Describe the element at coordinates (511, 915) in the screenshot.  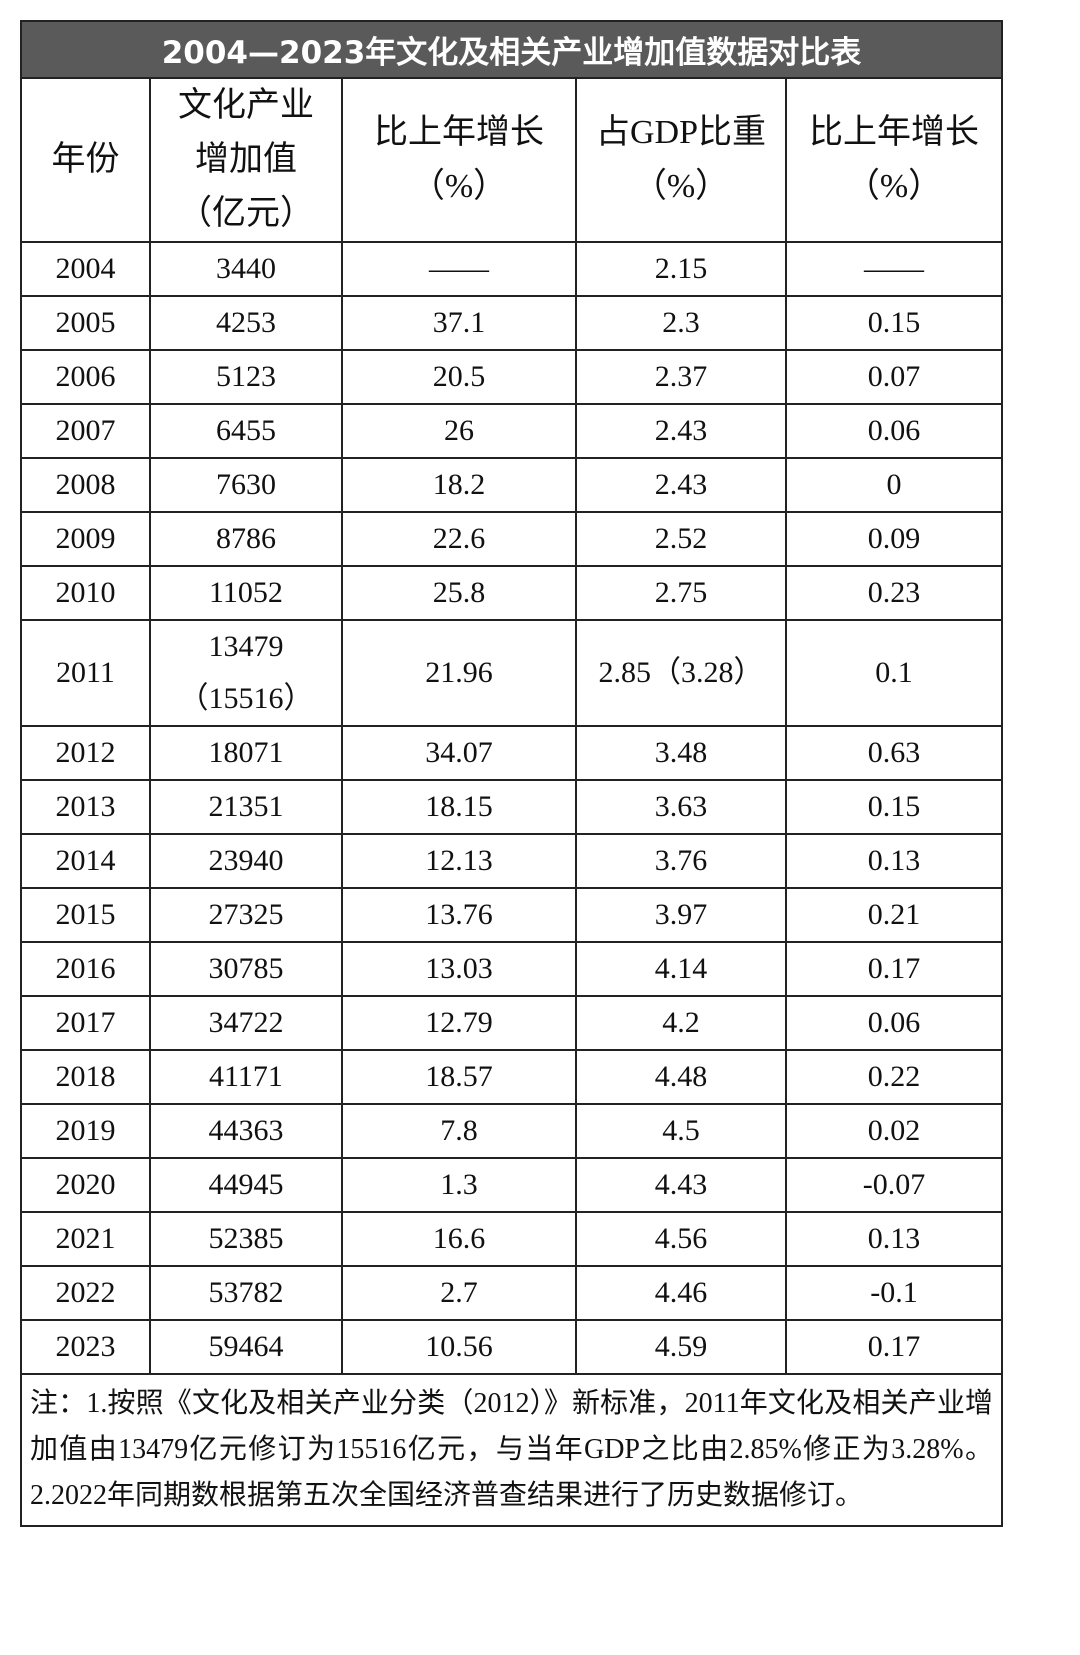
I see `table-row: 2015 27325 13.76 3.97 0.21` at that location.